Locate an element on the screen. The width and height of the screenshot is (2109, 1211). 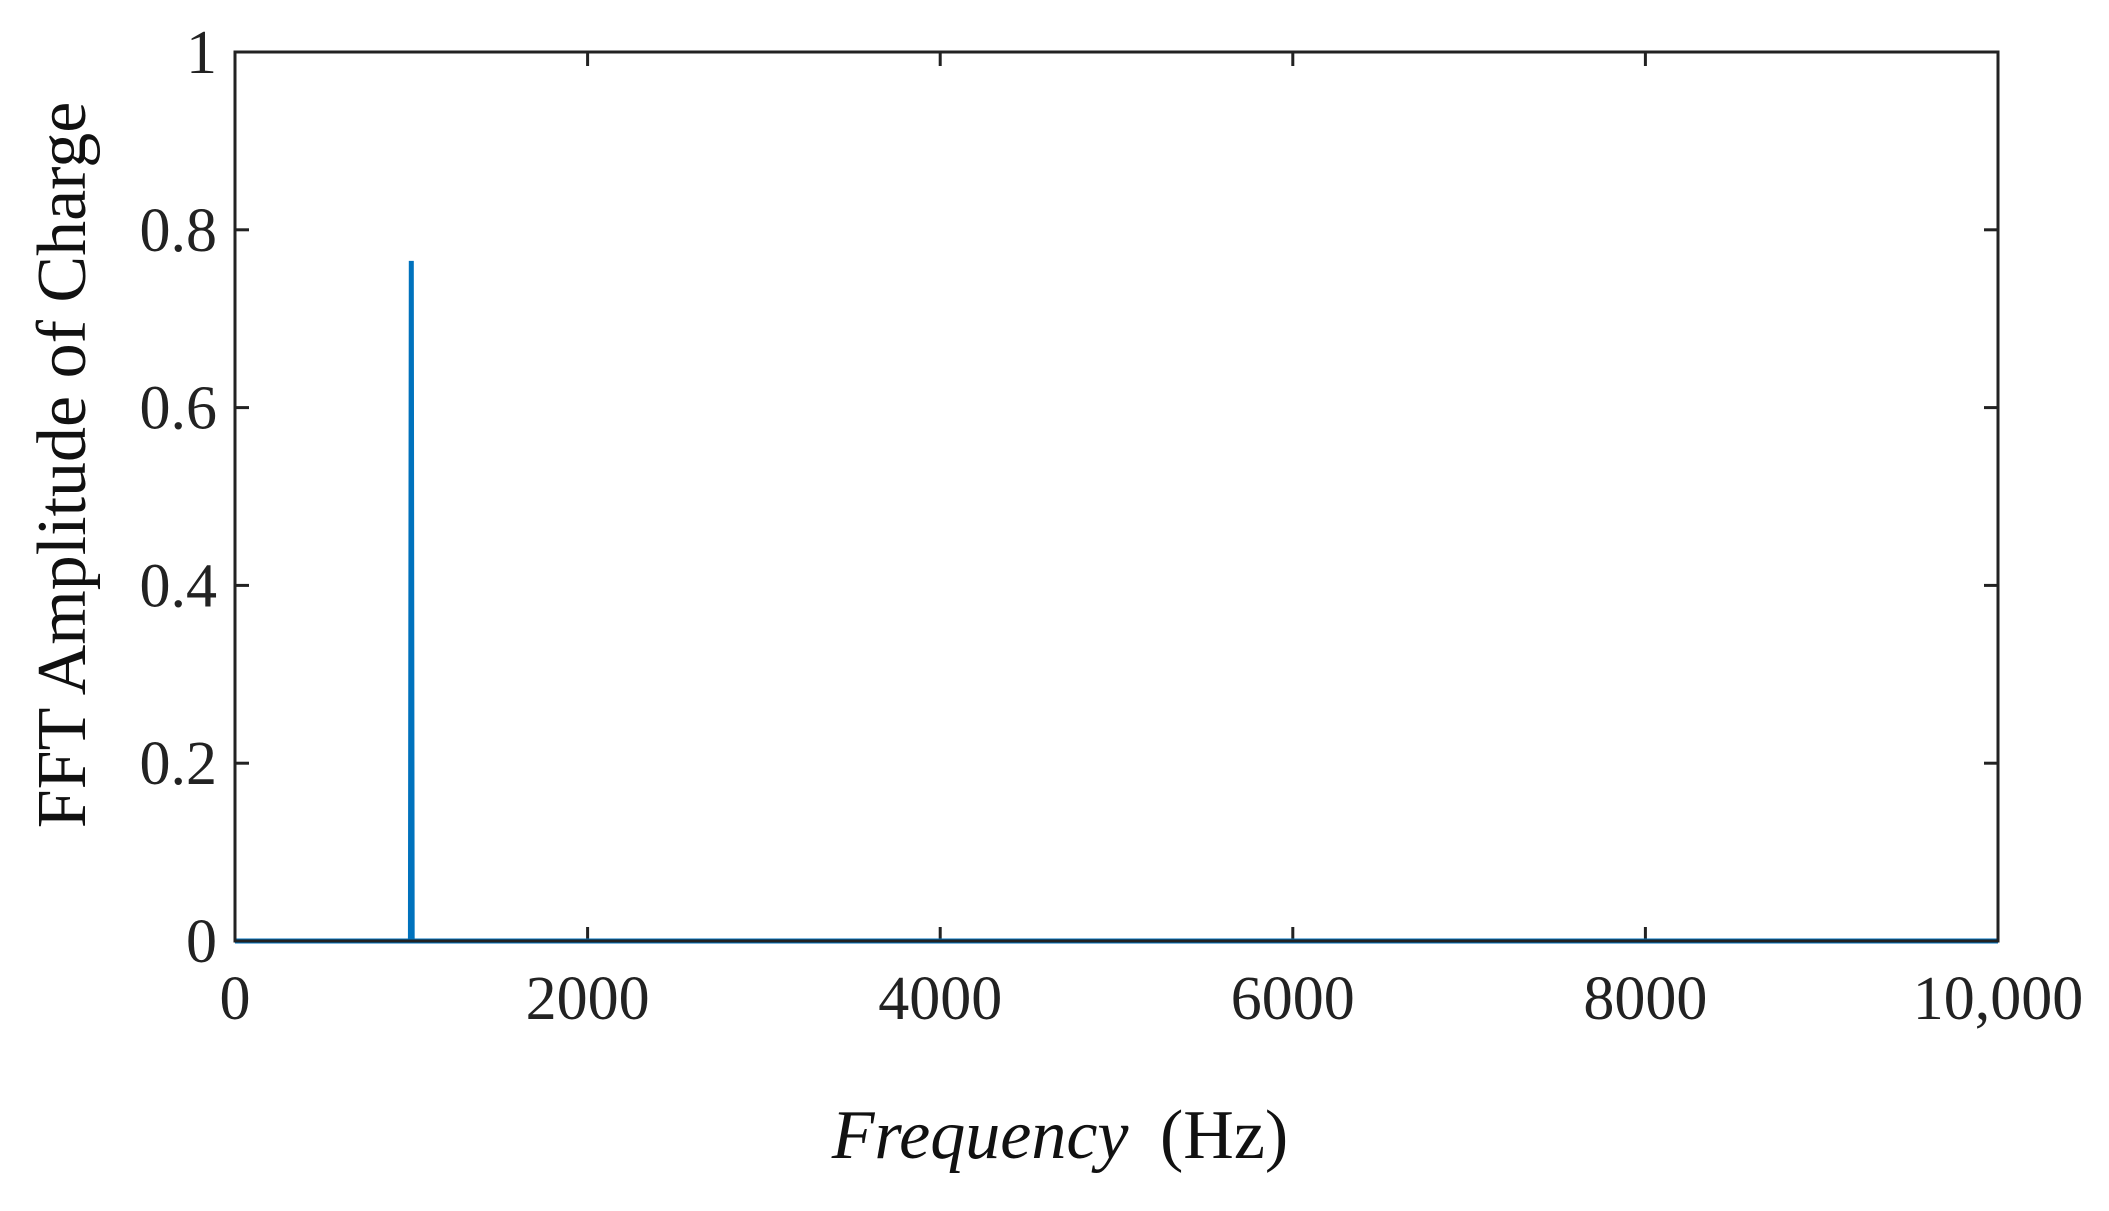
y-axis-label: FFT Amplitude of Charge is located at coordinates (62, 465).